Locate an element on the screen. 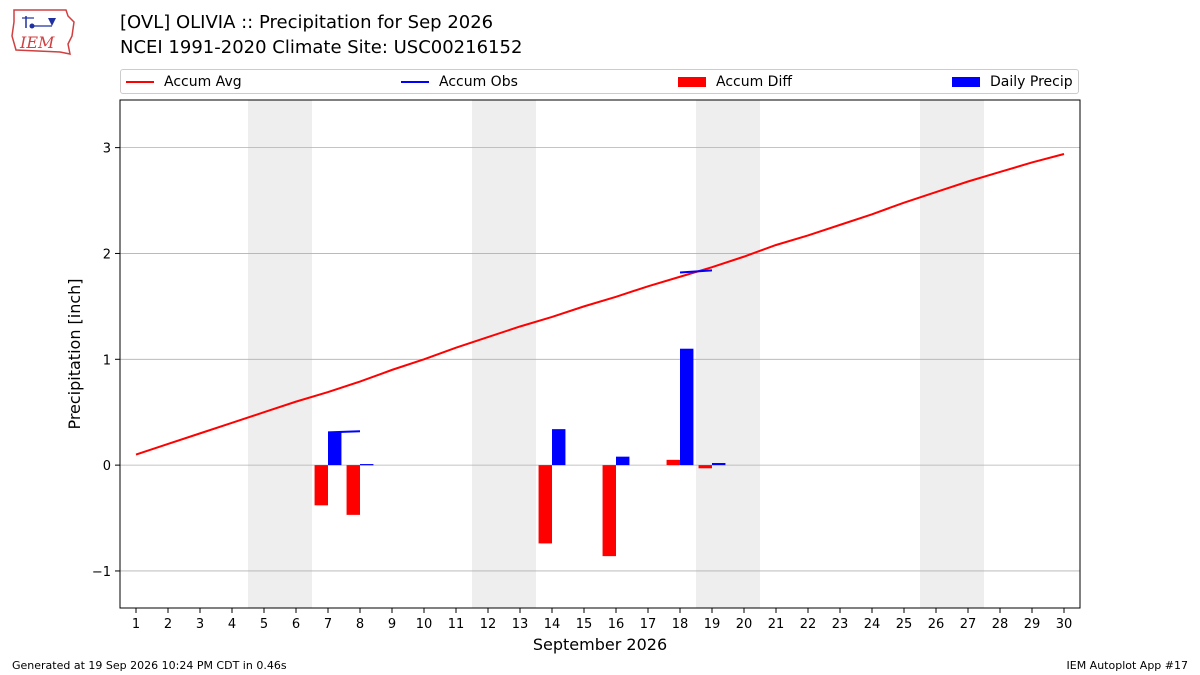 This screenshot has height=675, width=1200. x-tick-label: 13 is located at coordinates (520, 624).